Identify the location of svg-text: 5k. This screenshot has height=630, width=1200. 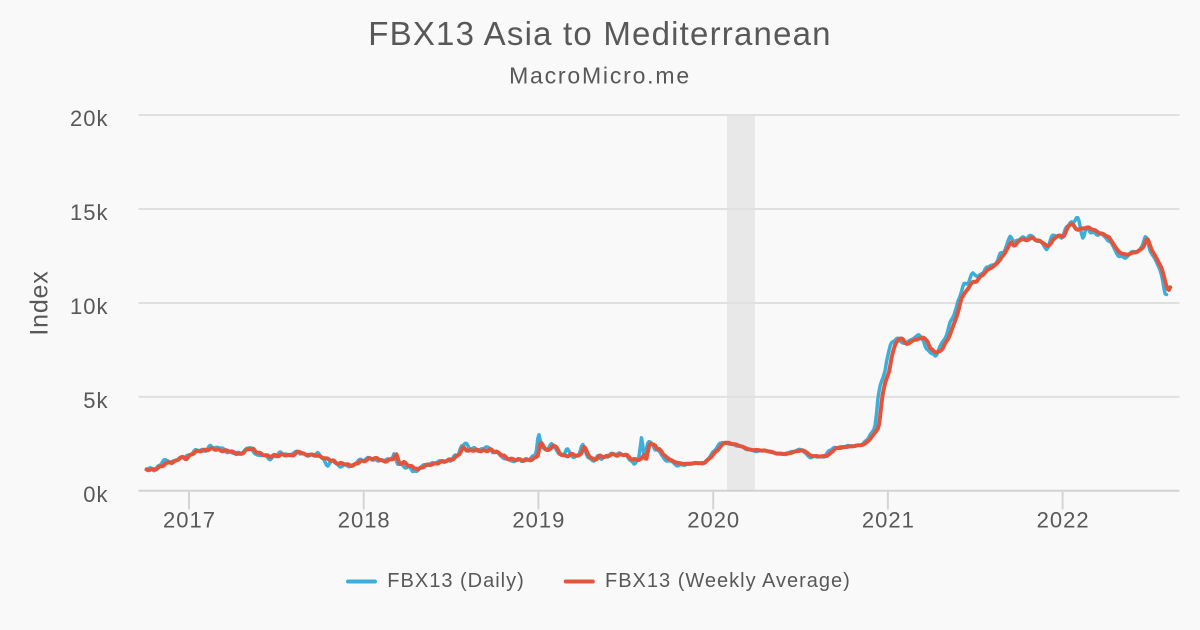
(95, 400).